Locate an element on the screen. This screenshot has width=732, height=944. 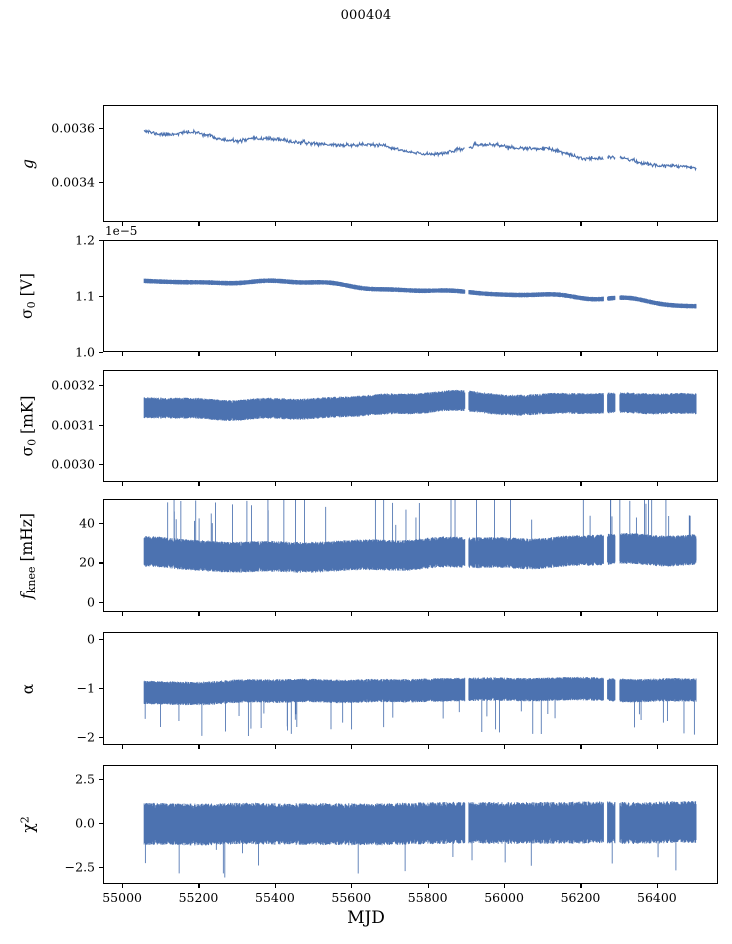
series-f_knee is located at coordinates (420, 536).